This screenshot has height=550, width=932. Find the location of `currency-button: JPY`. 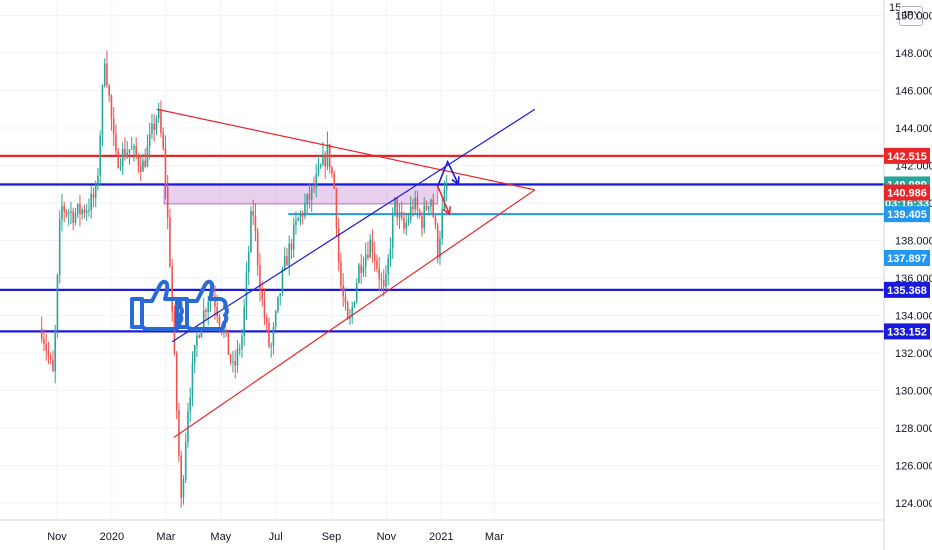

currency-button: JPY is located at coordinates (911, 16).